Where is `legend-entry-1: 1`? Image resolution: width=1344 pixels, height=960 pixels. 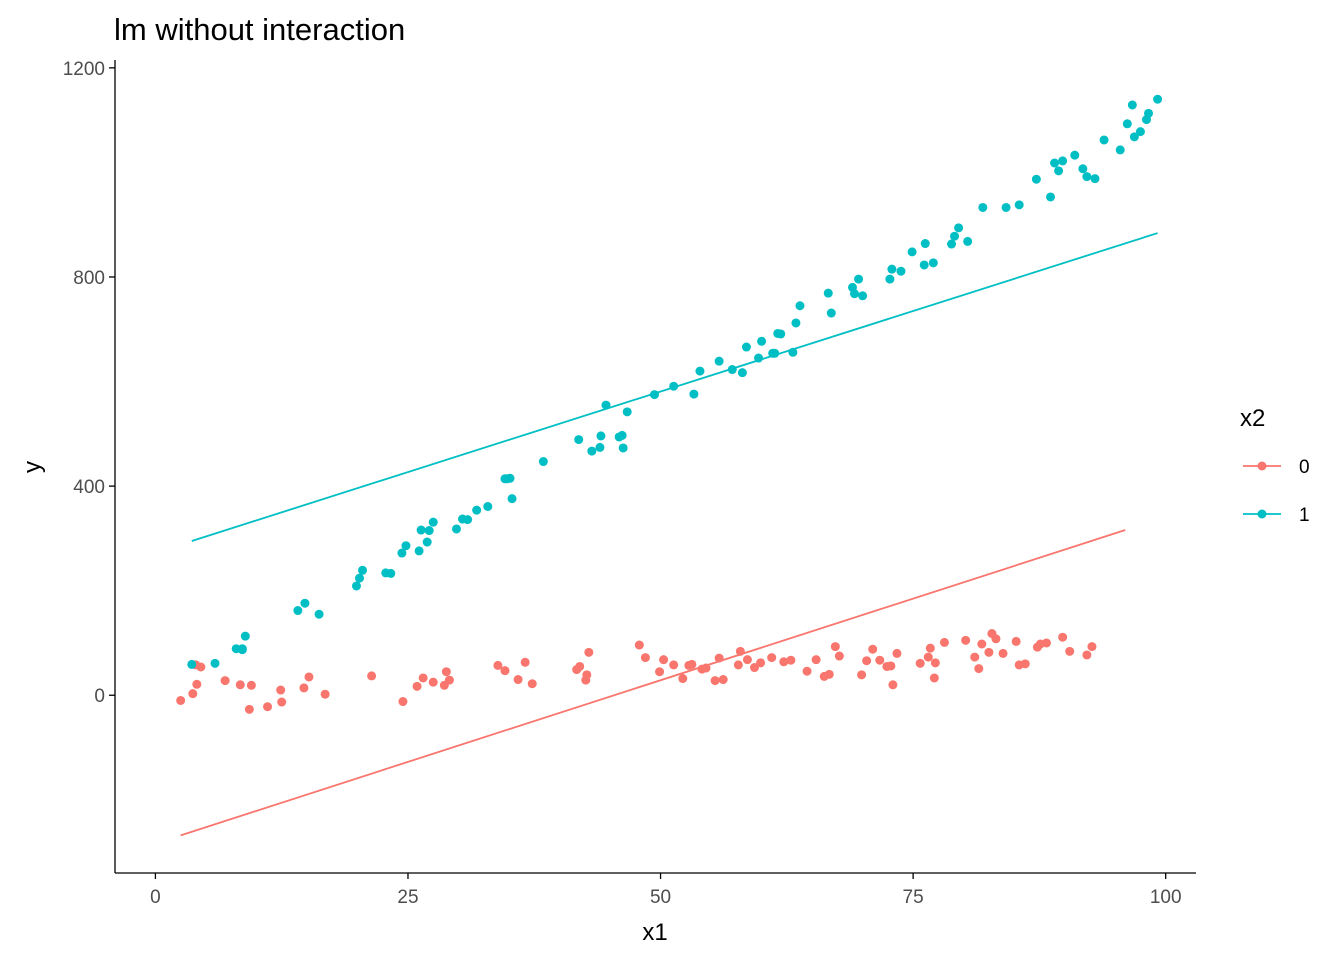 legend-entry-1: 1 is located at coordinates (1276, 515).